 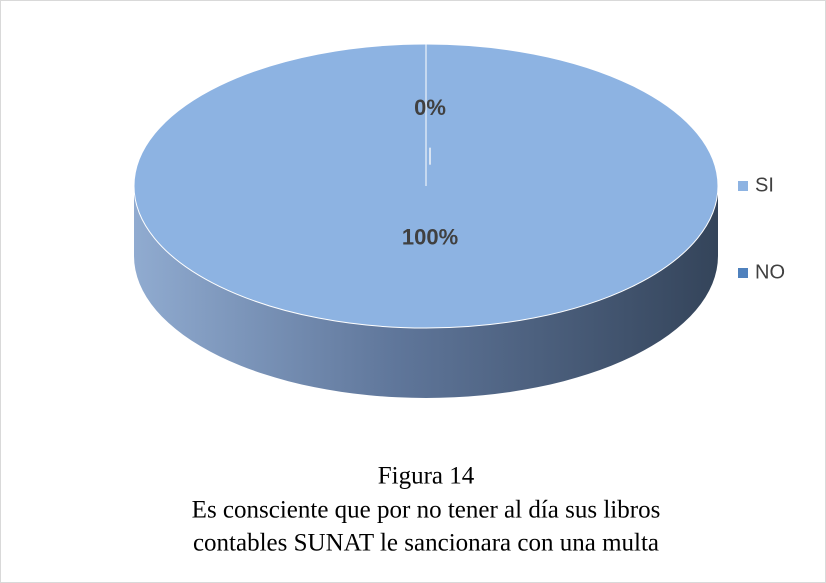 I want to click on data-label: 0%, so click(x=430, y=107).